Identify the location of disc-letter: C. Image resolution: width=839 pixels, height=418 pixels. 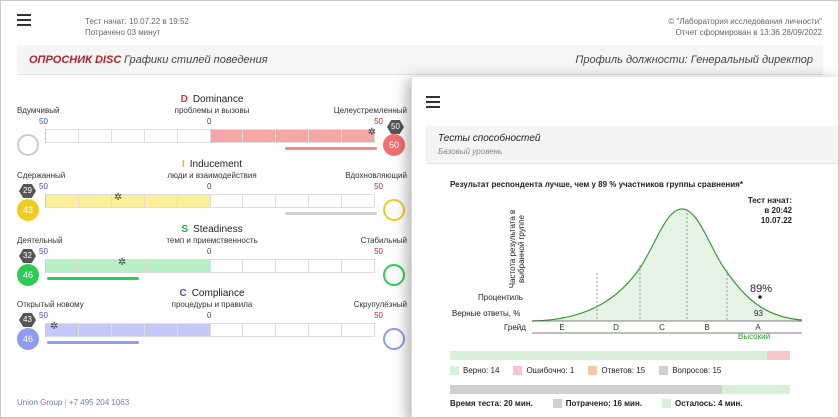
(183, 293).